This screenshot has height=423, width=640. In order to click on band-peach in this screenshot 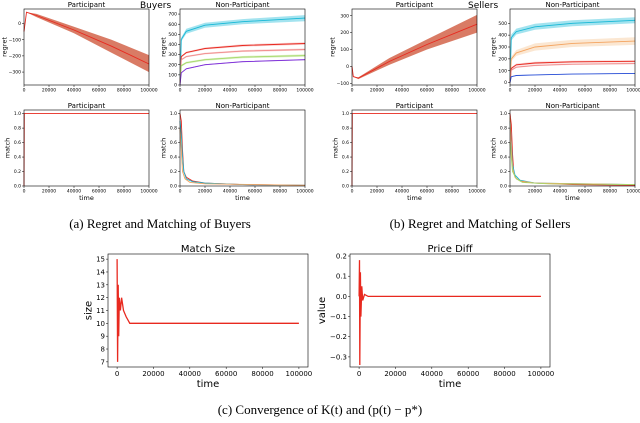, I will do `click(572, 60)`.